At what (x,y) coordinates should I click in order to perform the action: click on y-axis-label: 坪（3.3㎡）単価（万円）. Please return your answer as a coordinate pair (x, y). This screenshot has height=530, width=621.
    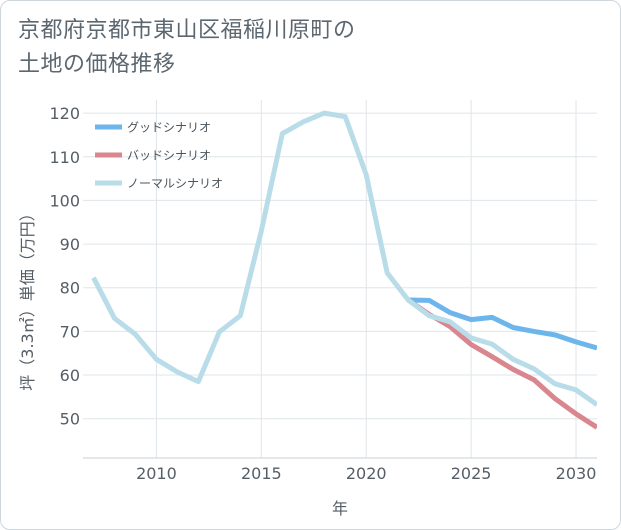
    Looking at the image, I should click on (27, 297).